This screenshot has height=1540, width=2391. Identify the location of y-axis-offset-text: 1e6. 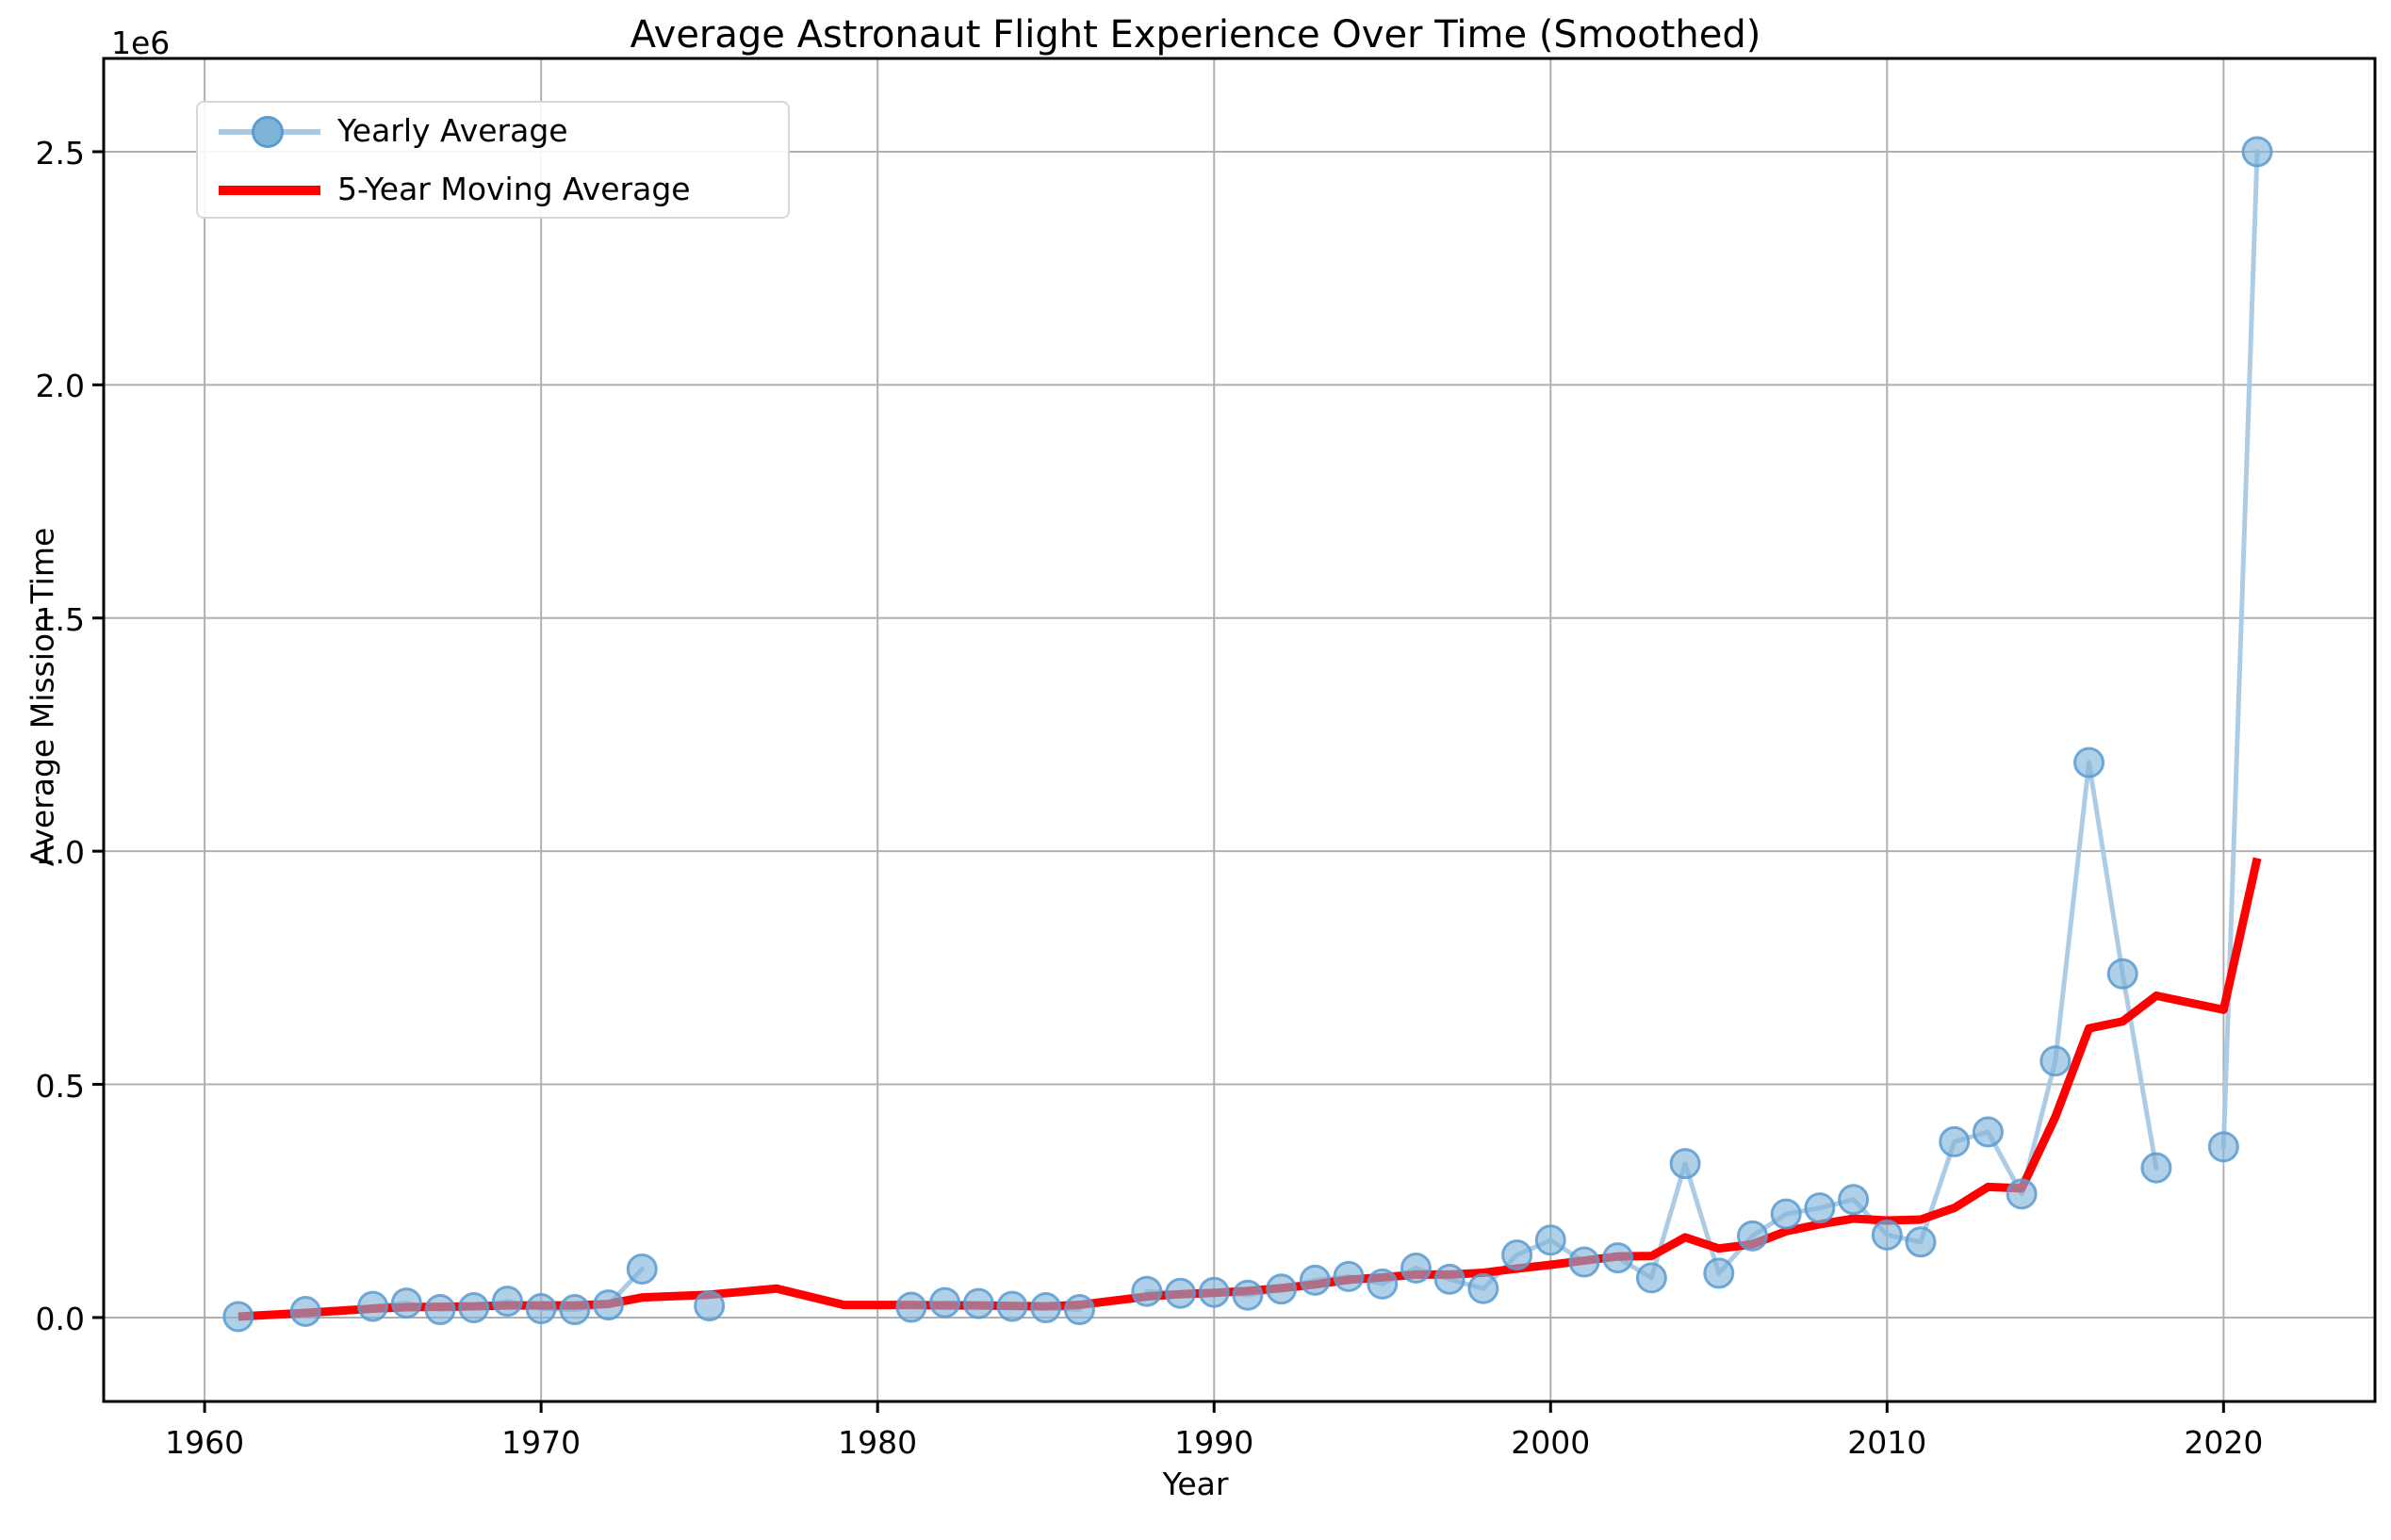
(141, 43).